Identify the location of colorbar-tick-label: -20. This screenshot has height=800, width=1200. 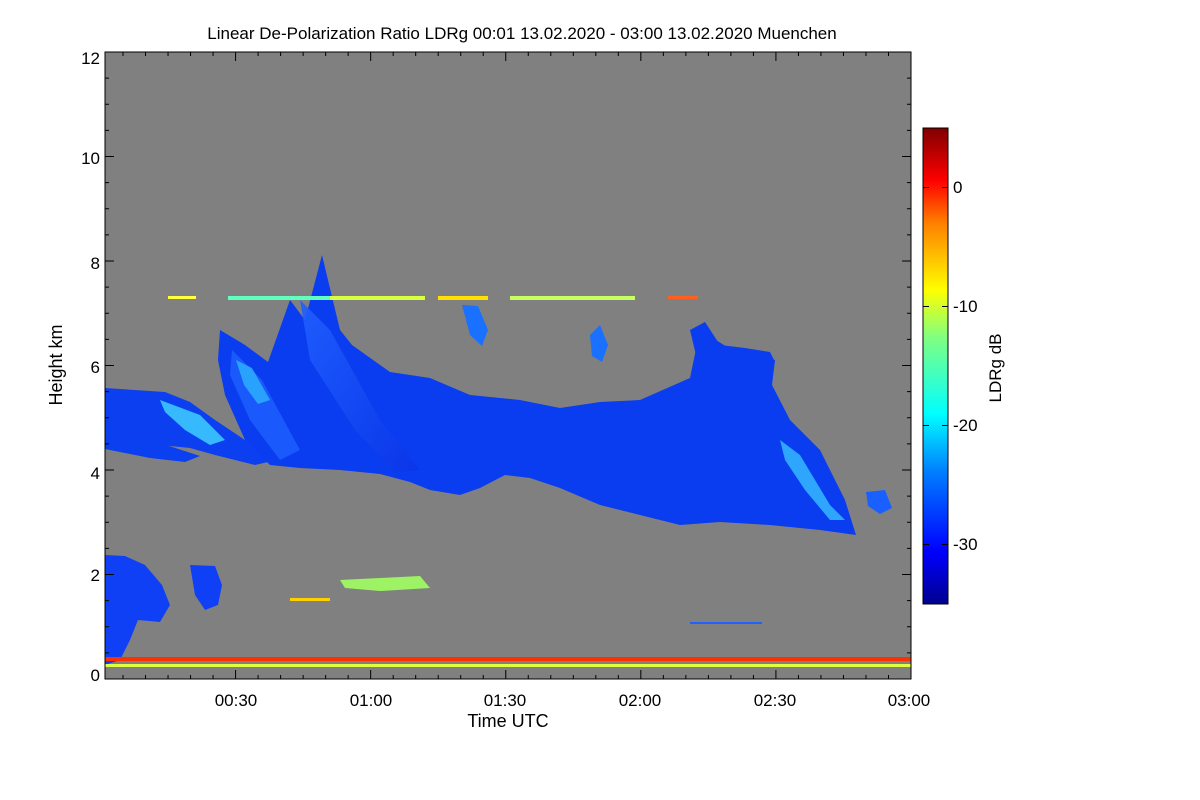
(965, 425).